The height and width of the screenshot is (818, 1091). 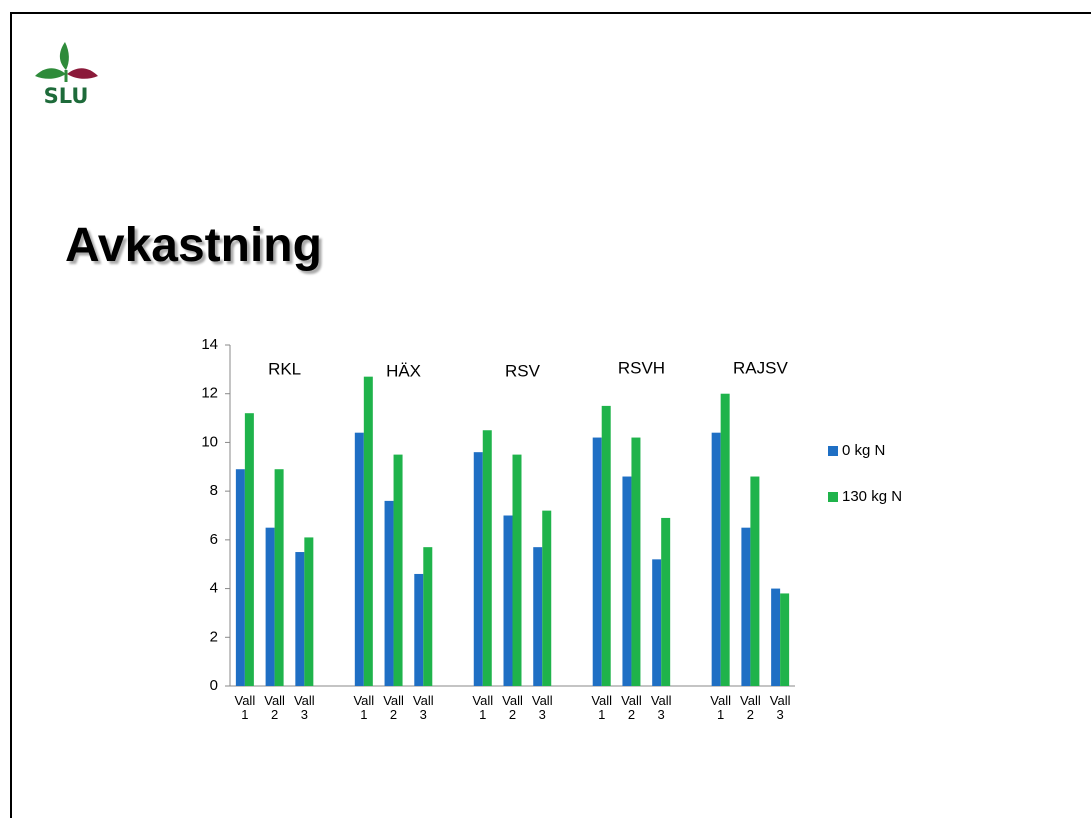 I want to click on group-label: RKL, so click(x=284, y=368).